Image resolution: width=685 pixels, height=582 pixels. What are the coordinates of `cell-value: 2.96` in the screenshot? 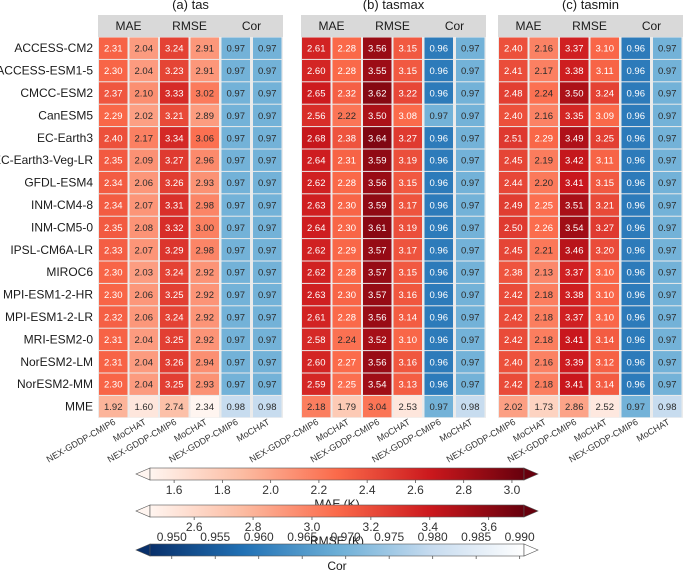 It's located at (205, 161).